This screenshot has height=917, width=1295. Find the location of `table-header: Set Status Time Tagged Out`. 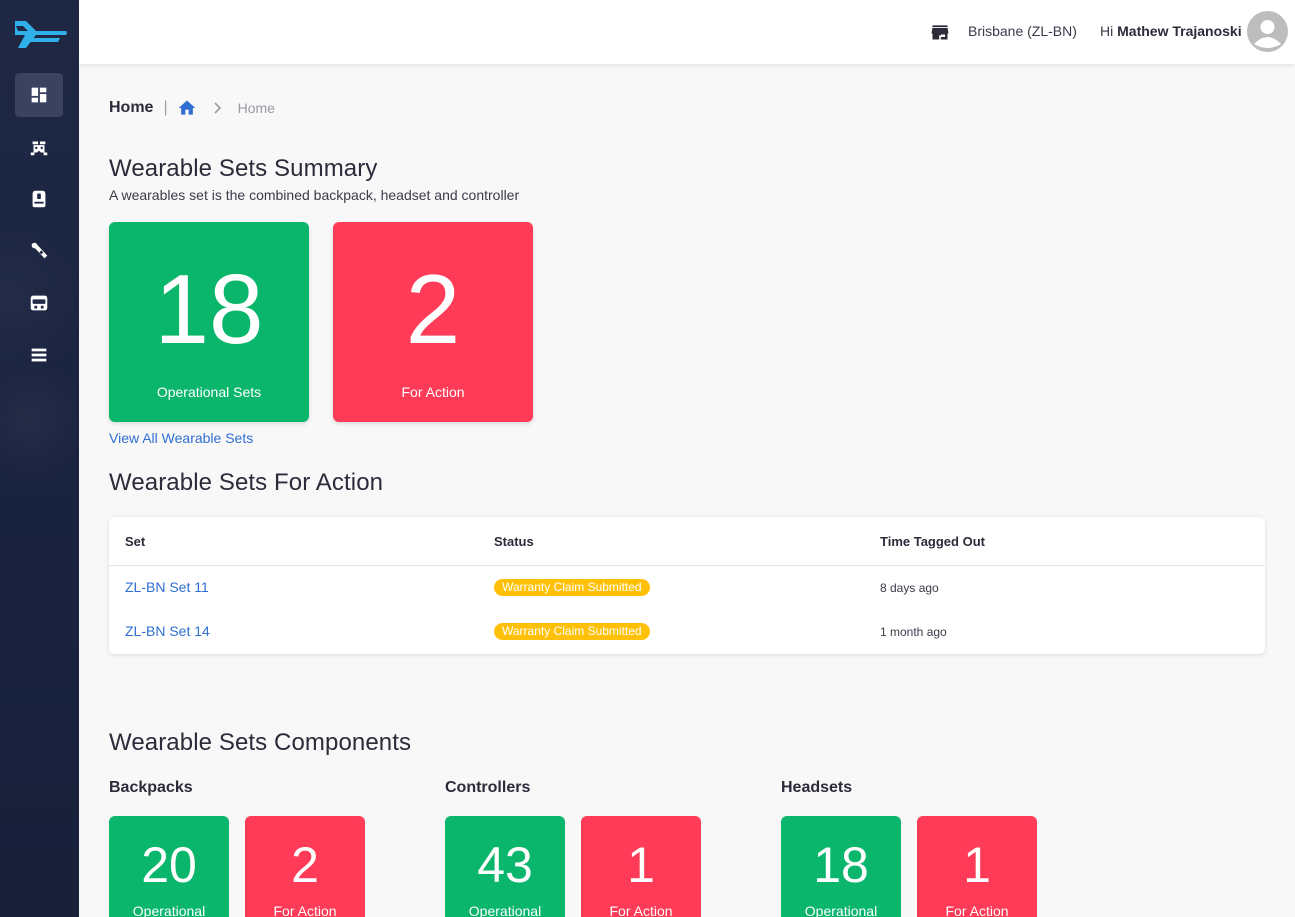

table-header: Set Status Time Tagged Out is located at coordinates (687, 541).